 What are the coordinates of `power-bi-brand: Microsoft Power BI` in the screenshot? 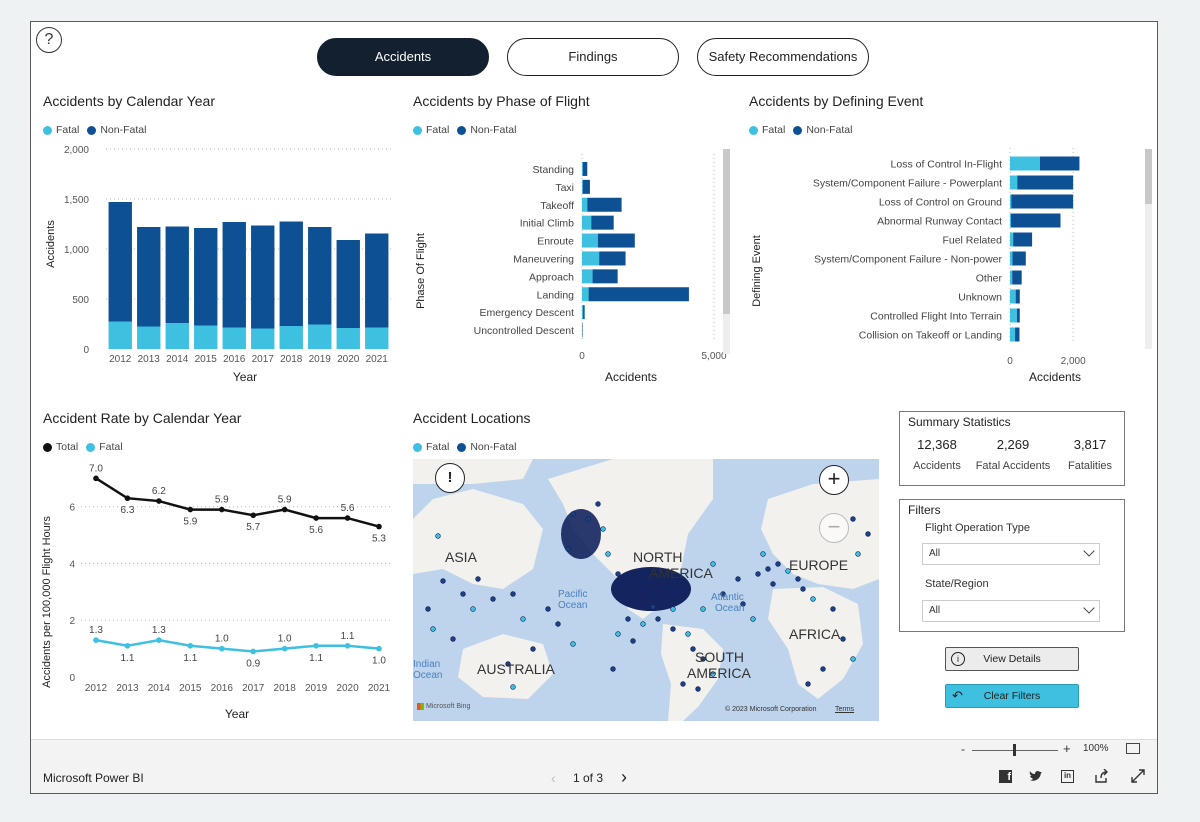 It's located at (93, 778).